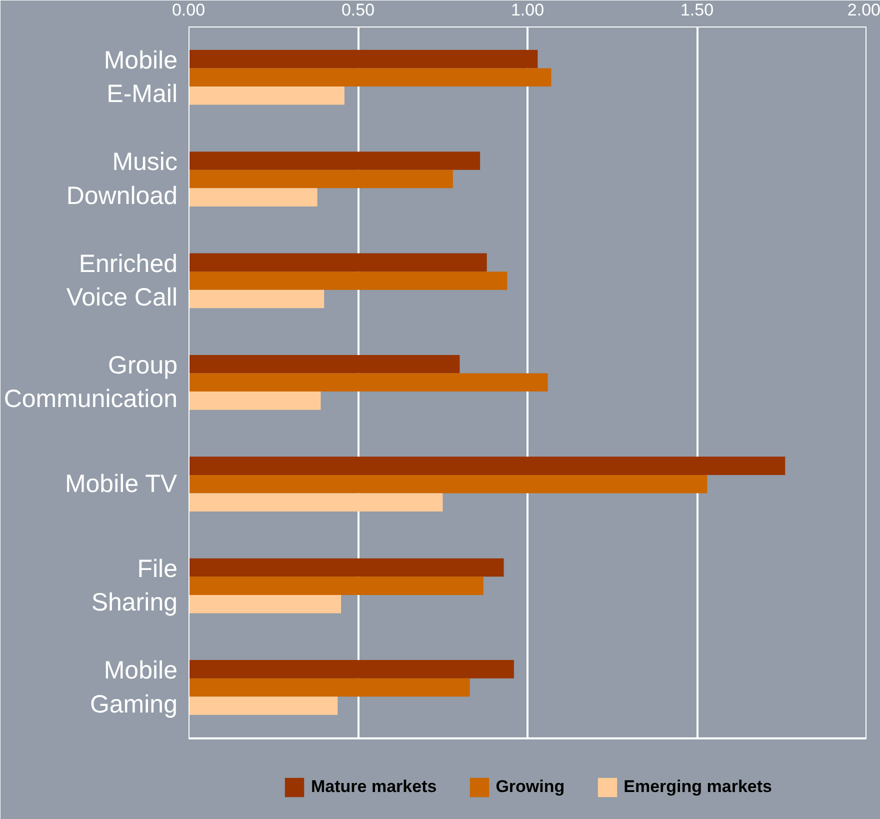 The image size is (880, 819). What do you see at coordinates (358, 10) in the screenshot?
I see `x-tick-label: 0.50` at bounding box center [358, 10].